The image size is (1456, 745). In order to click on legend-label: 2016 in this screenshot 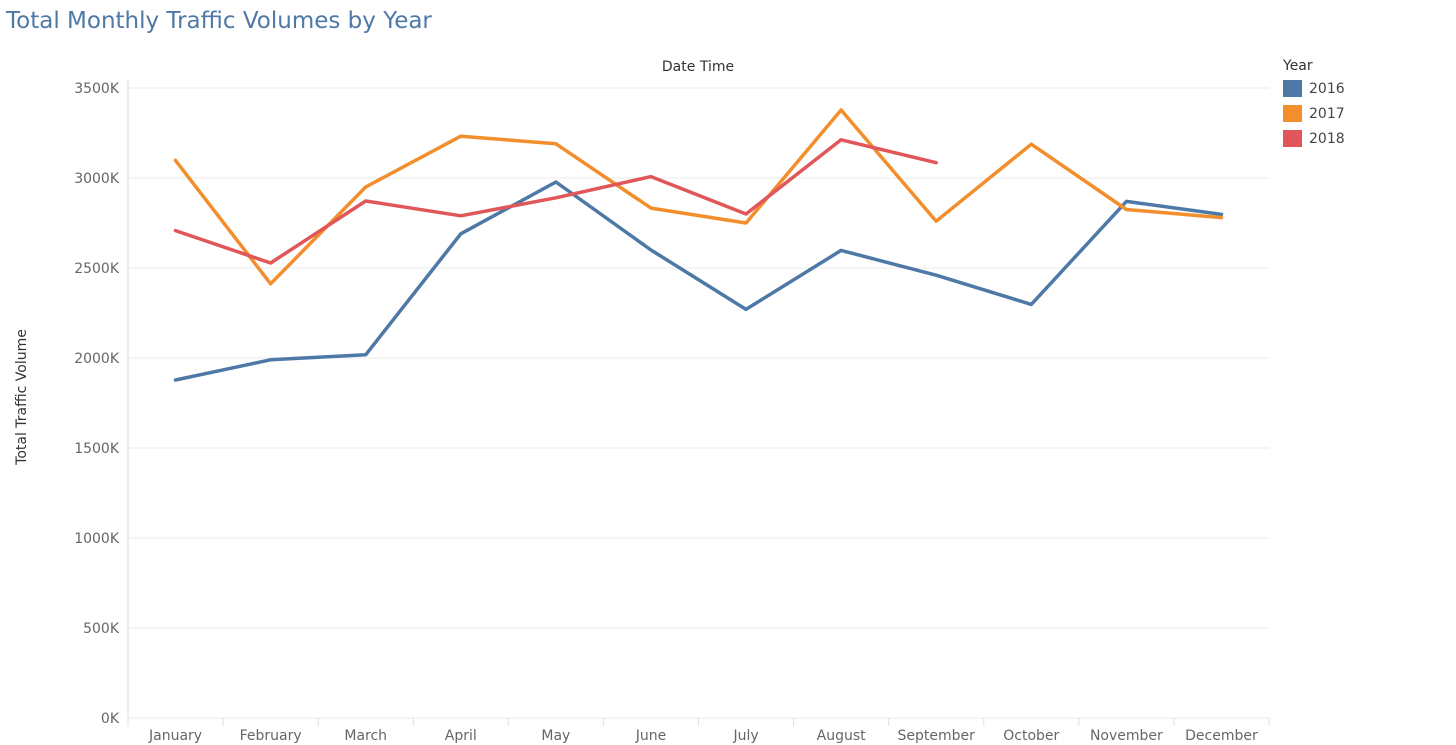, I will do `click(1327, 88)`.